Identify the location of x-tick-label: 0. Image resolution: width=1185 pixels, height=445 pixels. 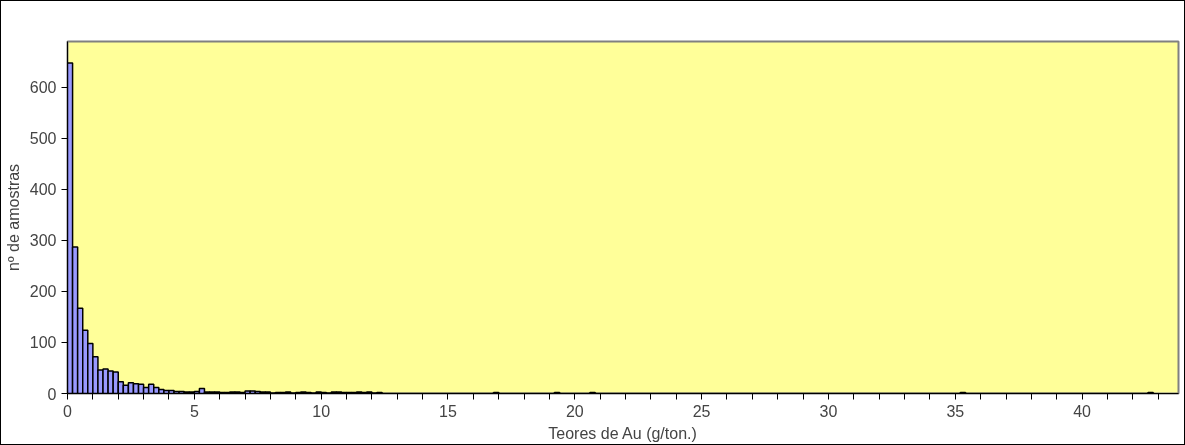
(68, 411).